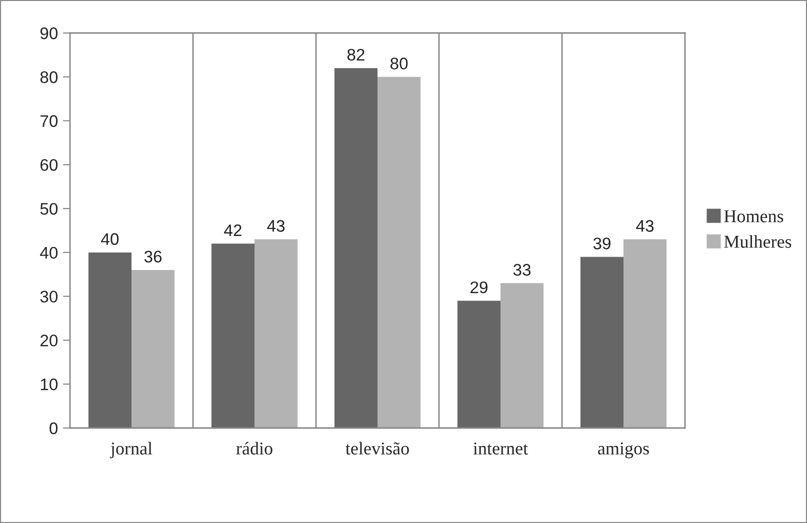 The width and height of the screenshot is (807, 523). Describe the element at coordinates (500, 448) in the screenshot. I see `x-tick-label: internet` at that location.